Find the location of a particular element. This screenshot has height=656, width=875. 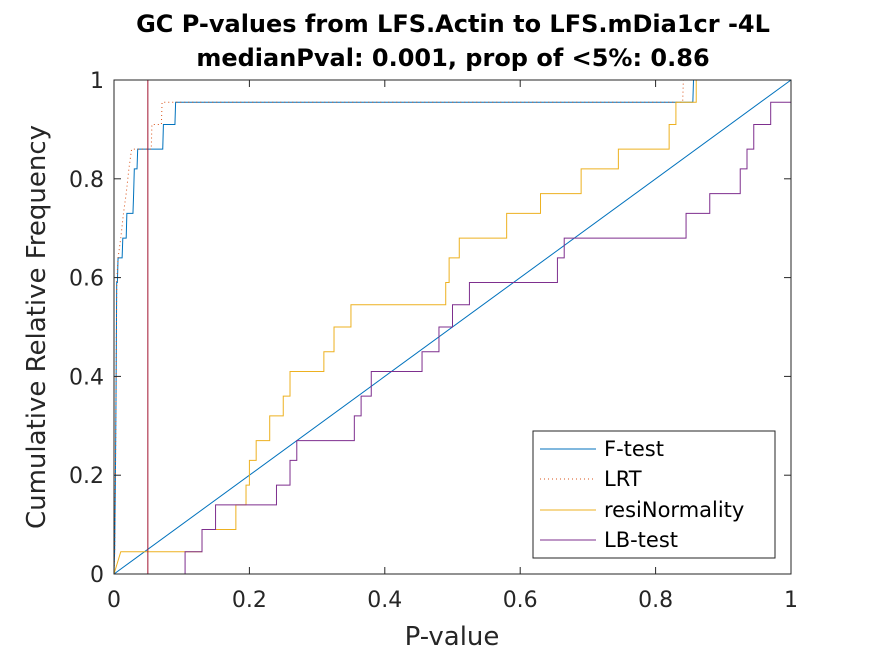

legend: F-test LRT resiNormality LB-test is located at coordinates (654, 494).